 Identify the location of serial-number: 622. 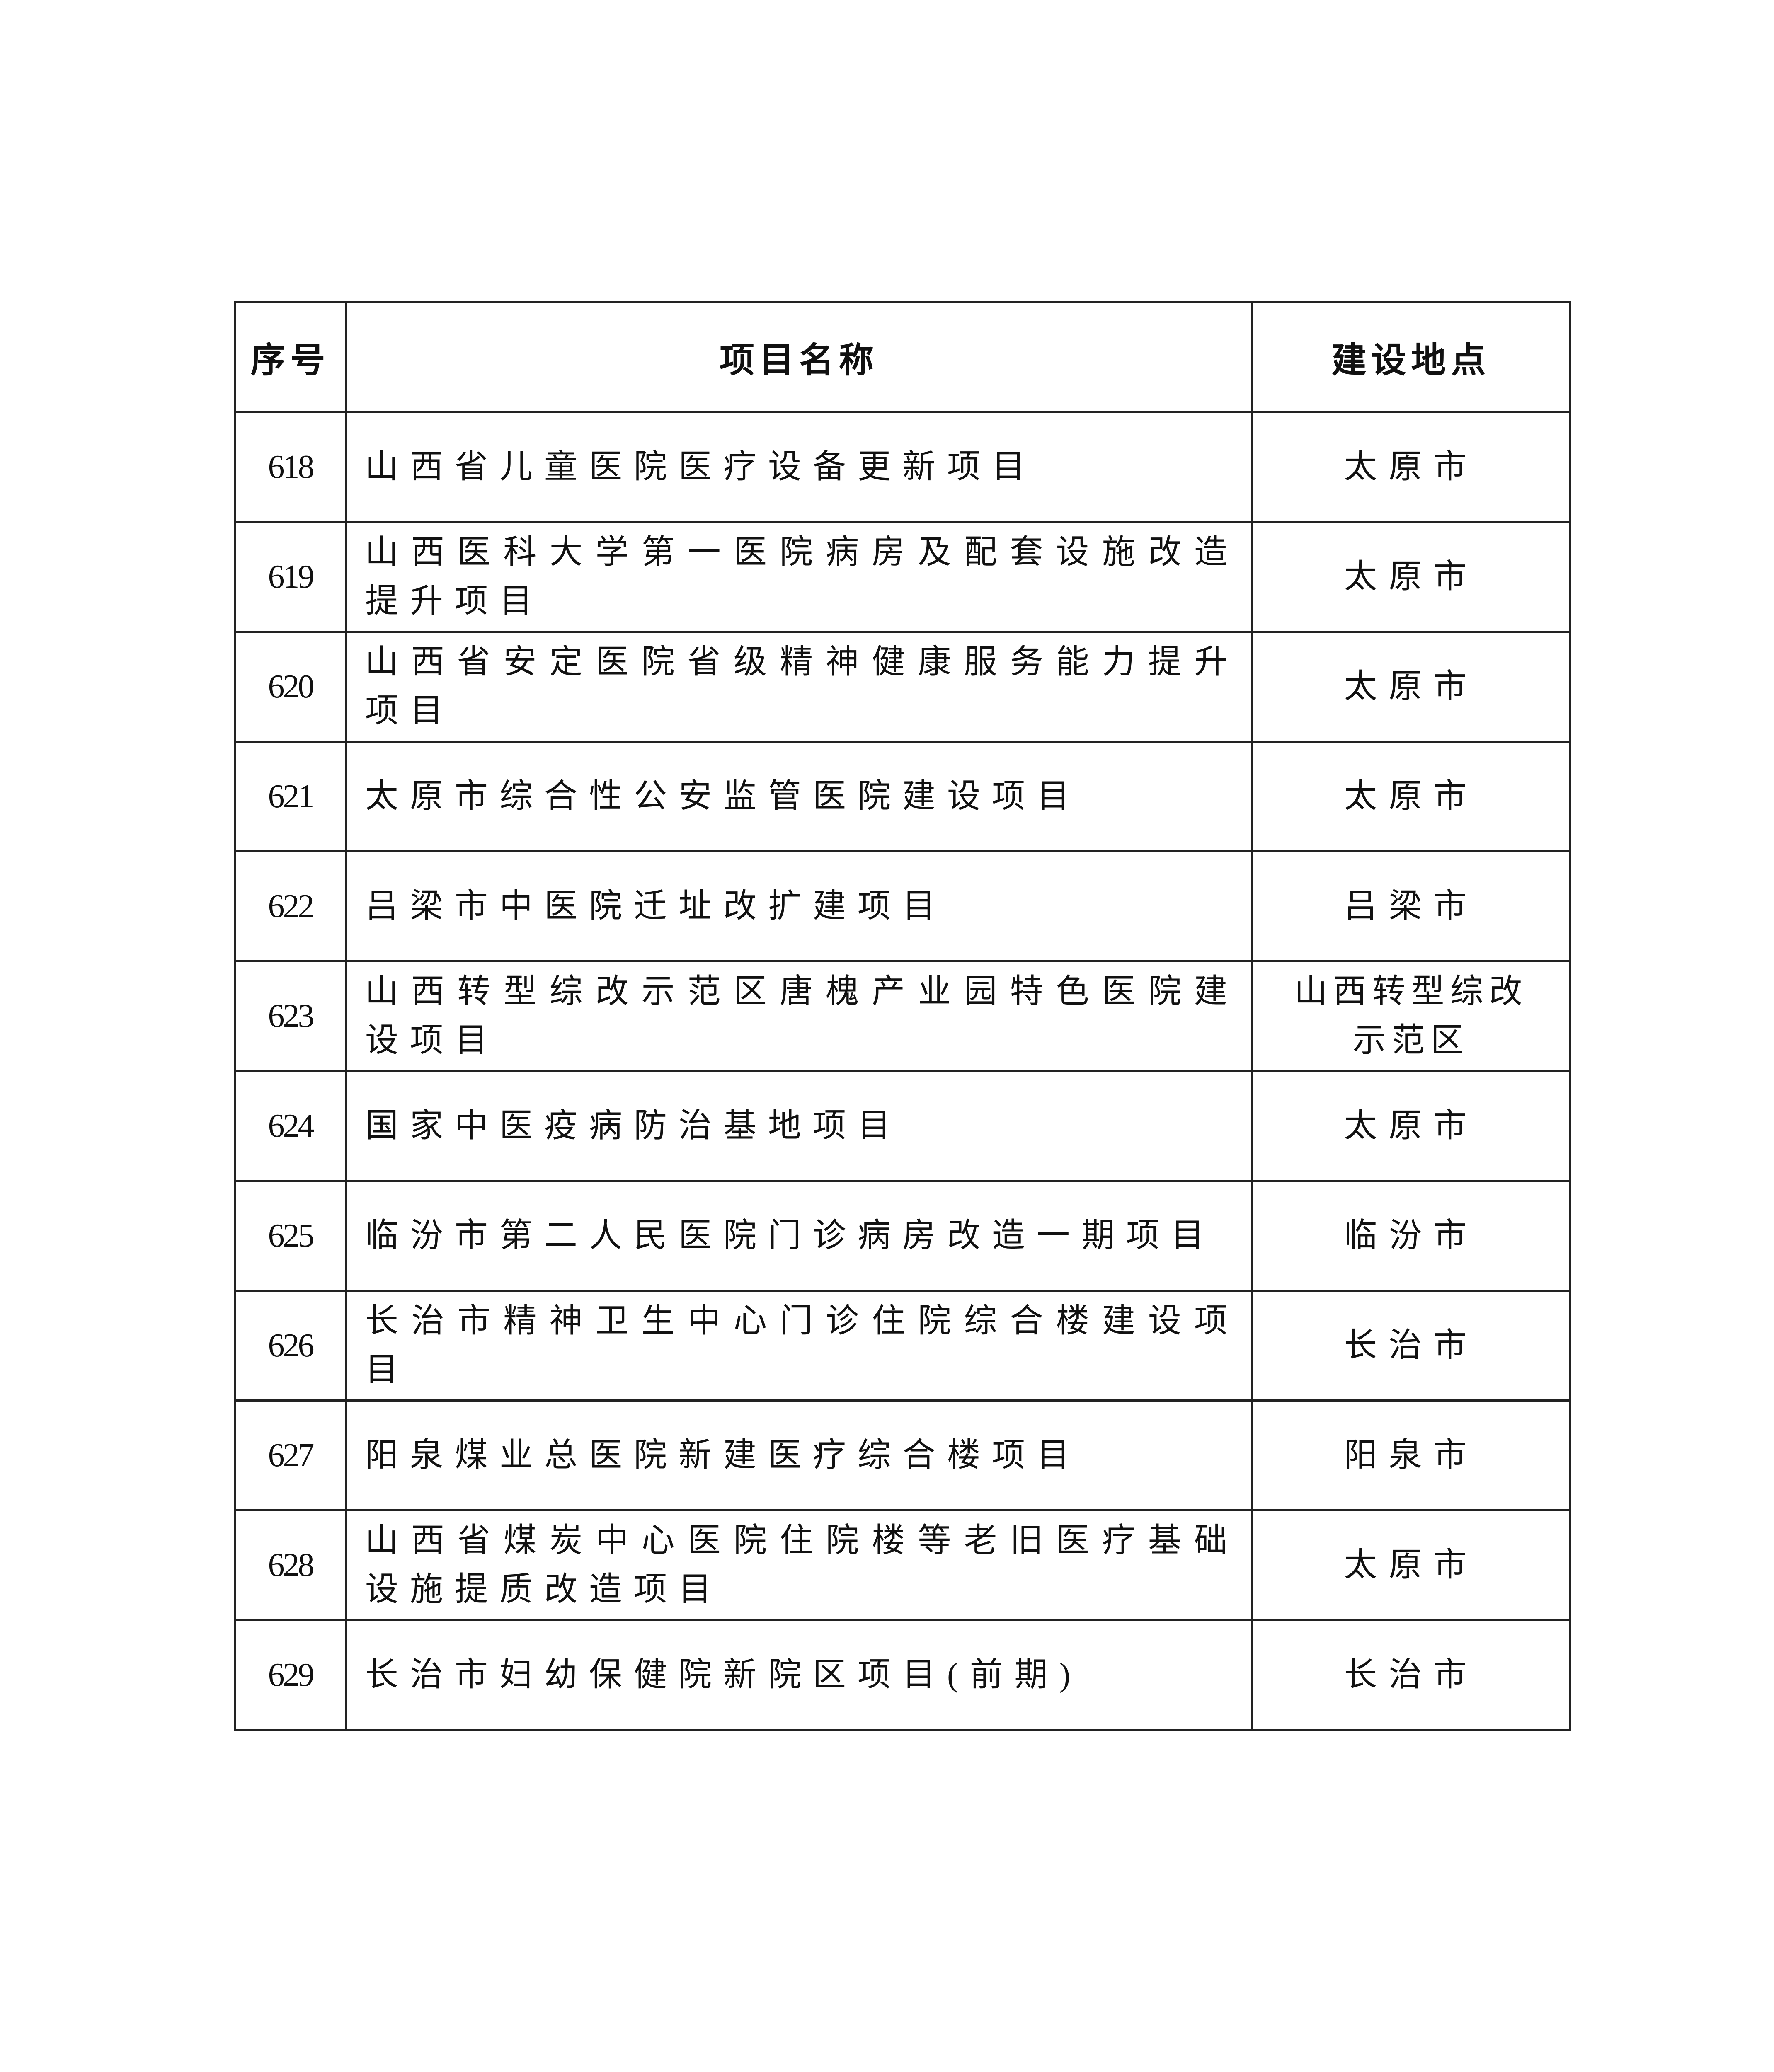
(291, 906).